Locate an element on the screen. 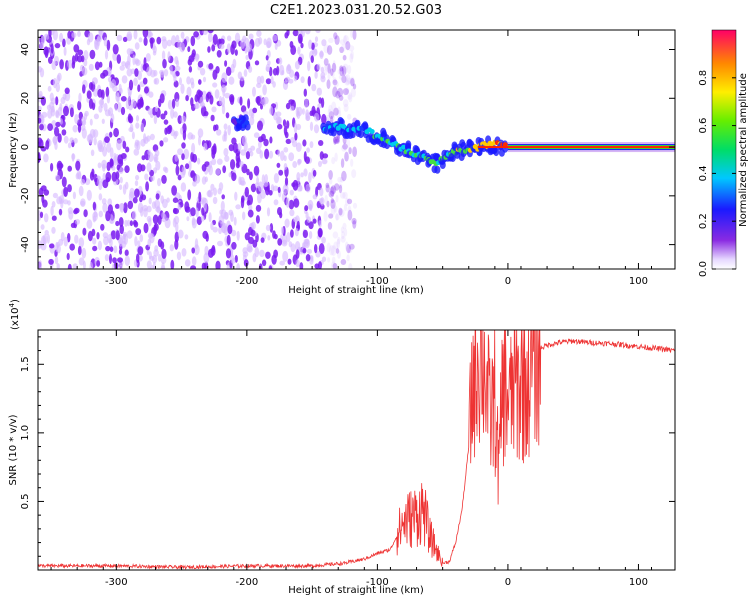  x-tick-label: 100 is located at coordinates (638, 281).